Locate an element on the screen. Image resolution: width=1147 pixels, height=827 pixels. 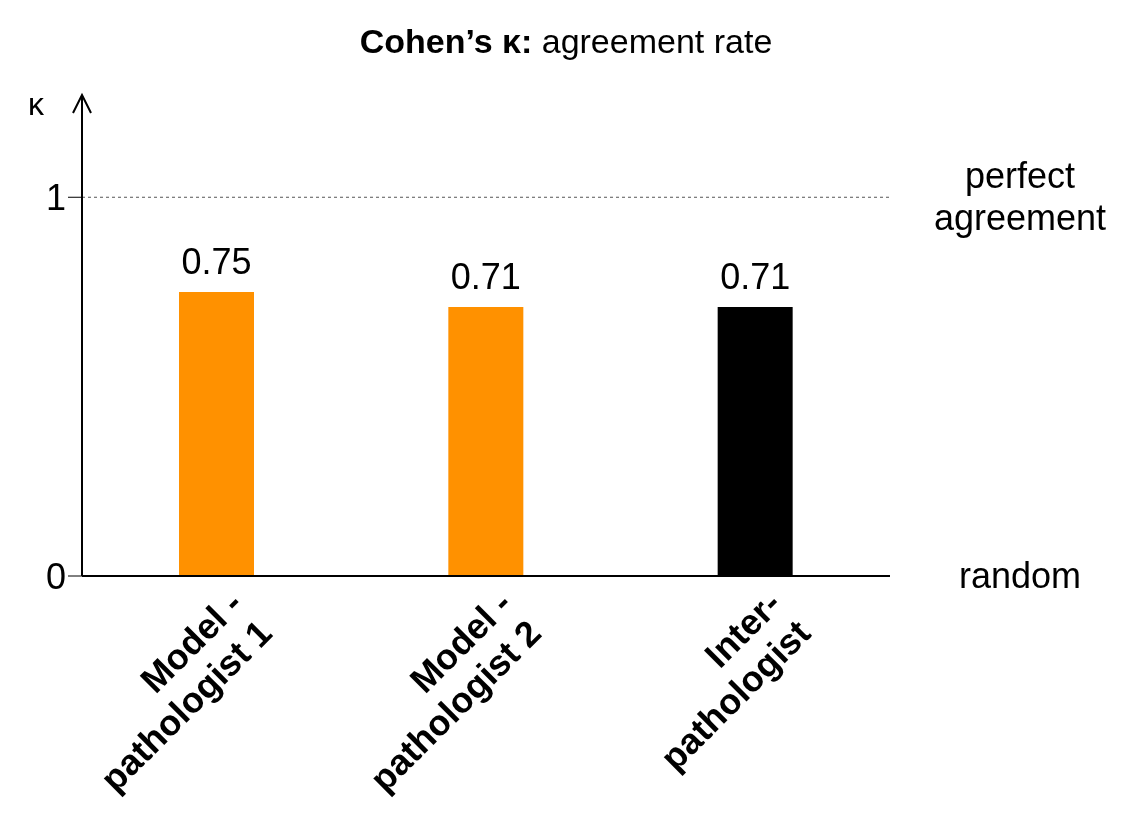
chart-title: Cohen’s κ: agreement rate is located at coordinates (566, 41).